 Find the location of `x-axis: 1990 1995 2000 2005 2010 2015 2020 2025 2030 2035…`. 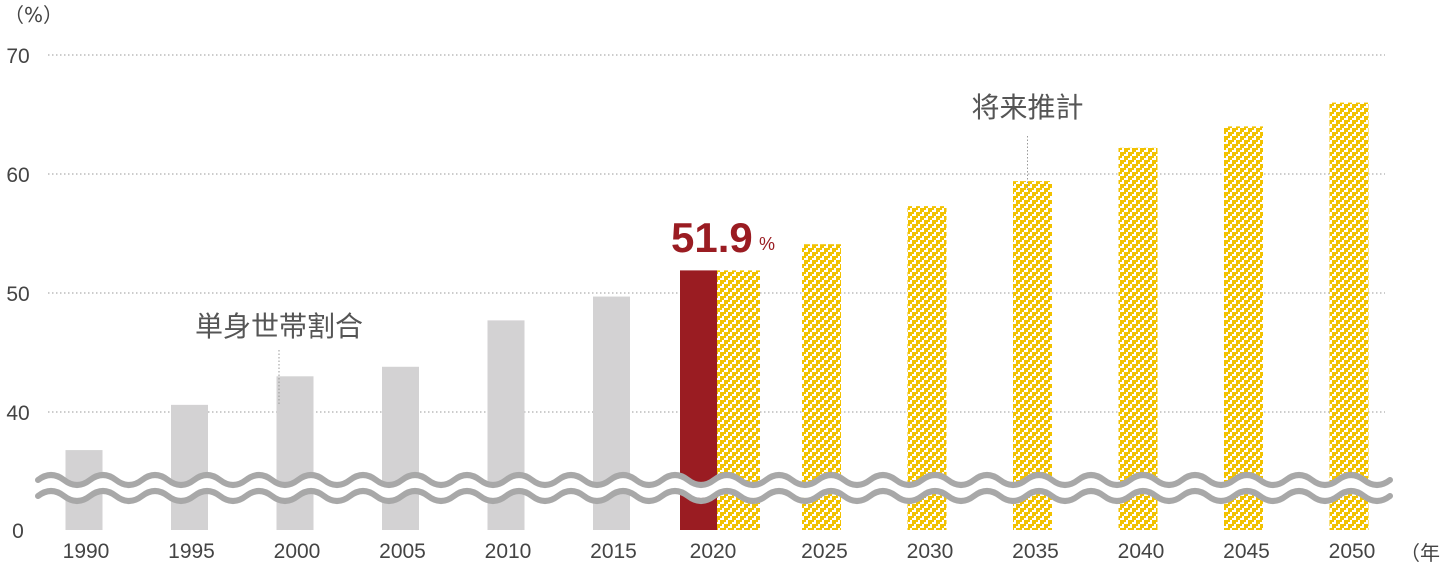

x-axis: 1990 1995 2000 2005 2010 2015 2020 2025 2030 2035… is located at coordinates (719, 551).